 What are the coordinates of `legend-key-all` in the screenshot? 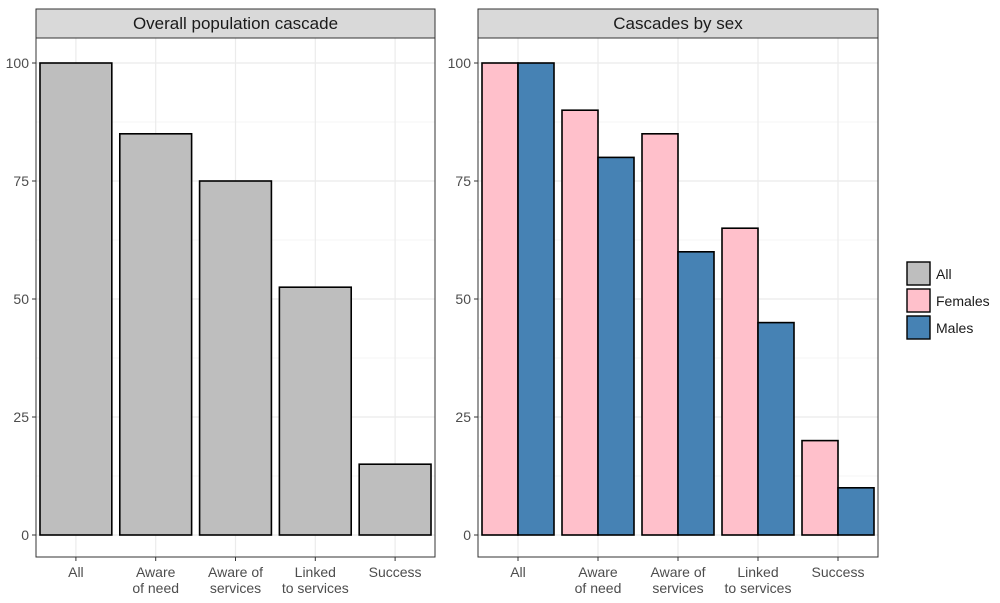 It's located at (918, 273).